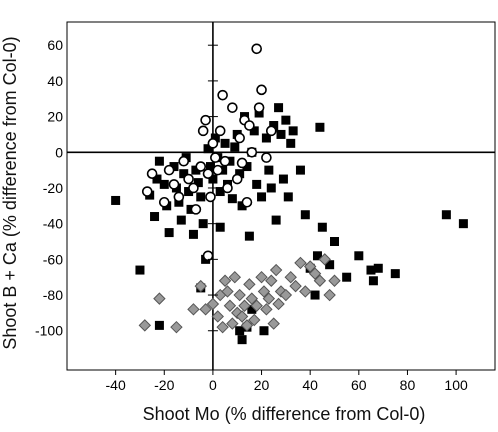 The image size is (498, 432). What do you see at coordinates (116, 385) in the screenshot?
I see `x-tick-label: -40` at bounding box center [116, 385].